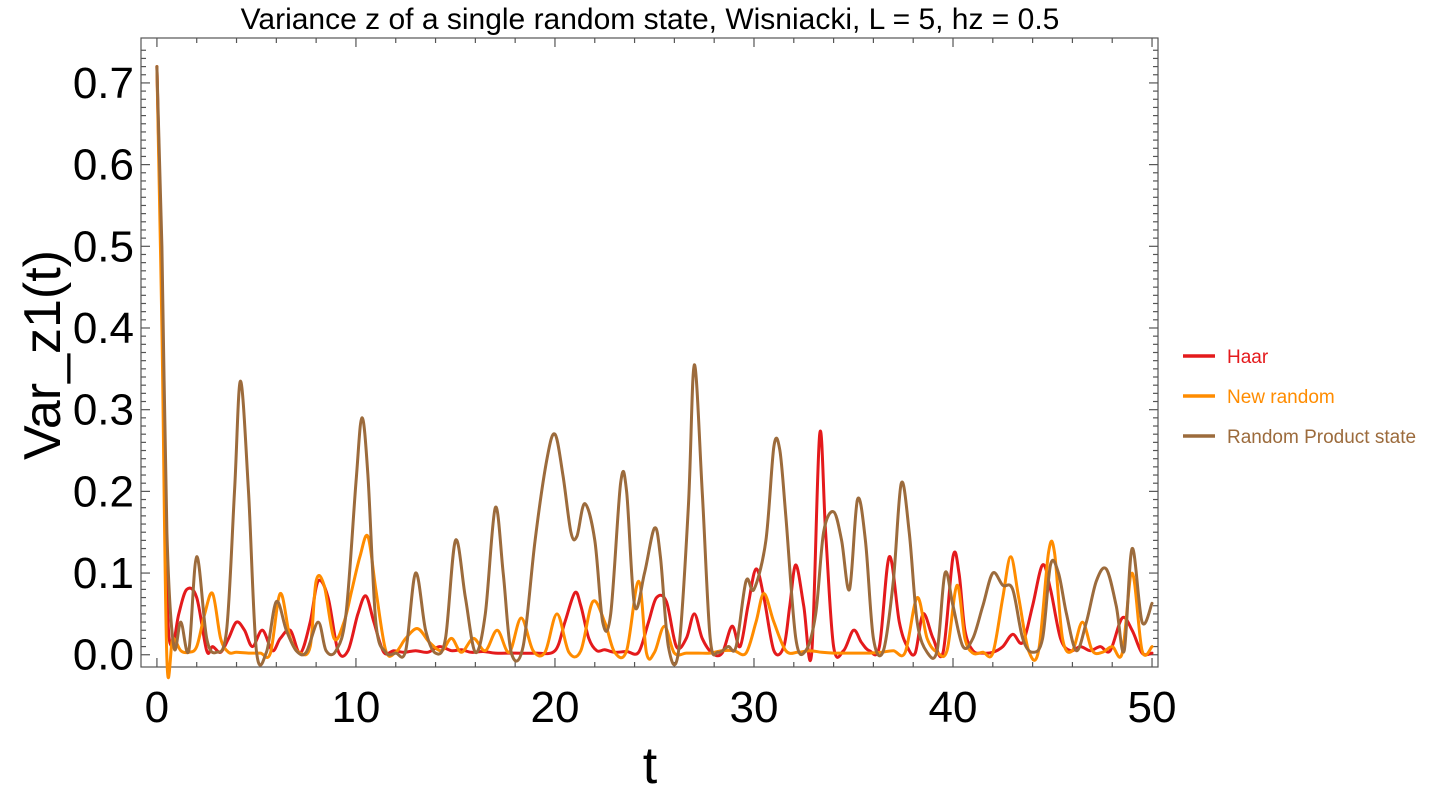 This screenshot has width=1452, height=796. Describe the element at coordinates (554, 707) in the screenshot. I see `x-tick-label: 20` at that location.